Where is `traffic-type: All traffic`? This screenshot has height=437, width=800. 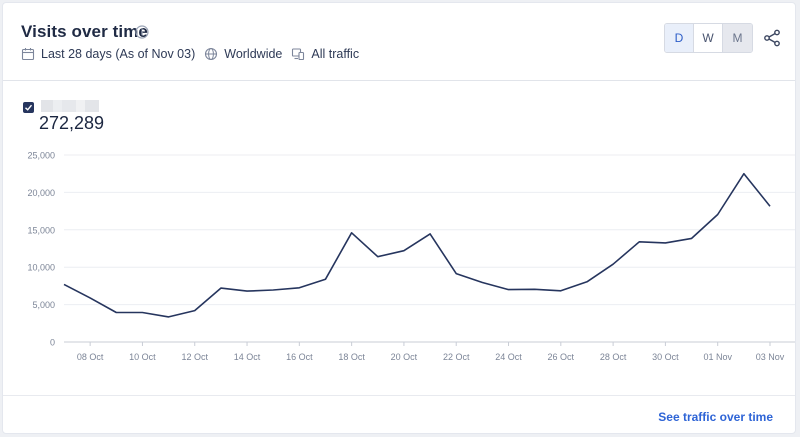
traffic-type: All traffic is located at coordinates (325, 54).